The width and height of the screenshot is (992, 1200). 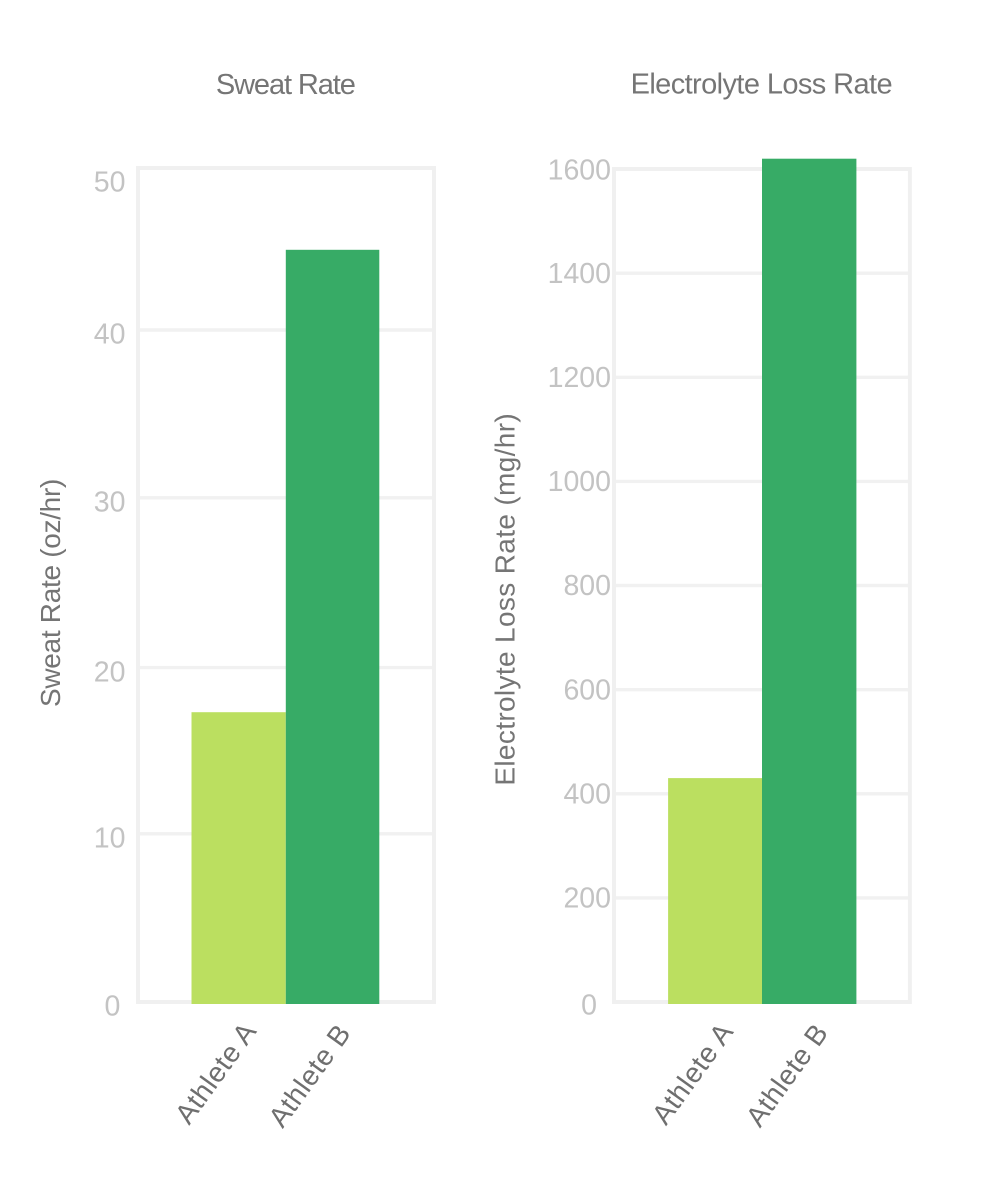 What do you see at coordinates (587, 795) in the screenshot?
I see `svg-text: 400` at bounding box center [587, 795].